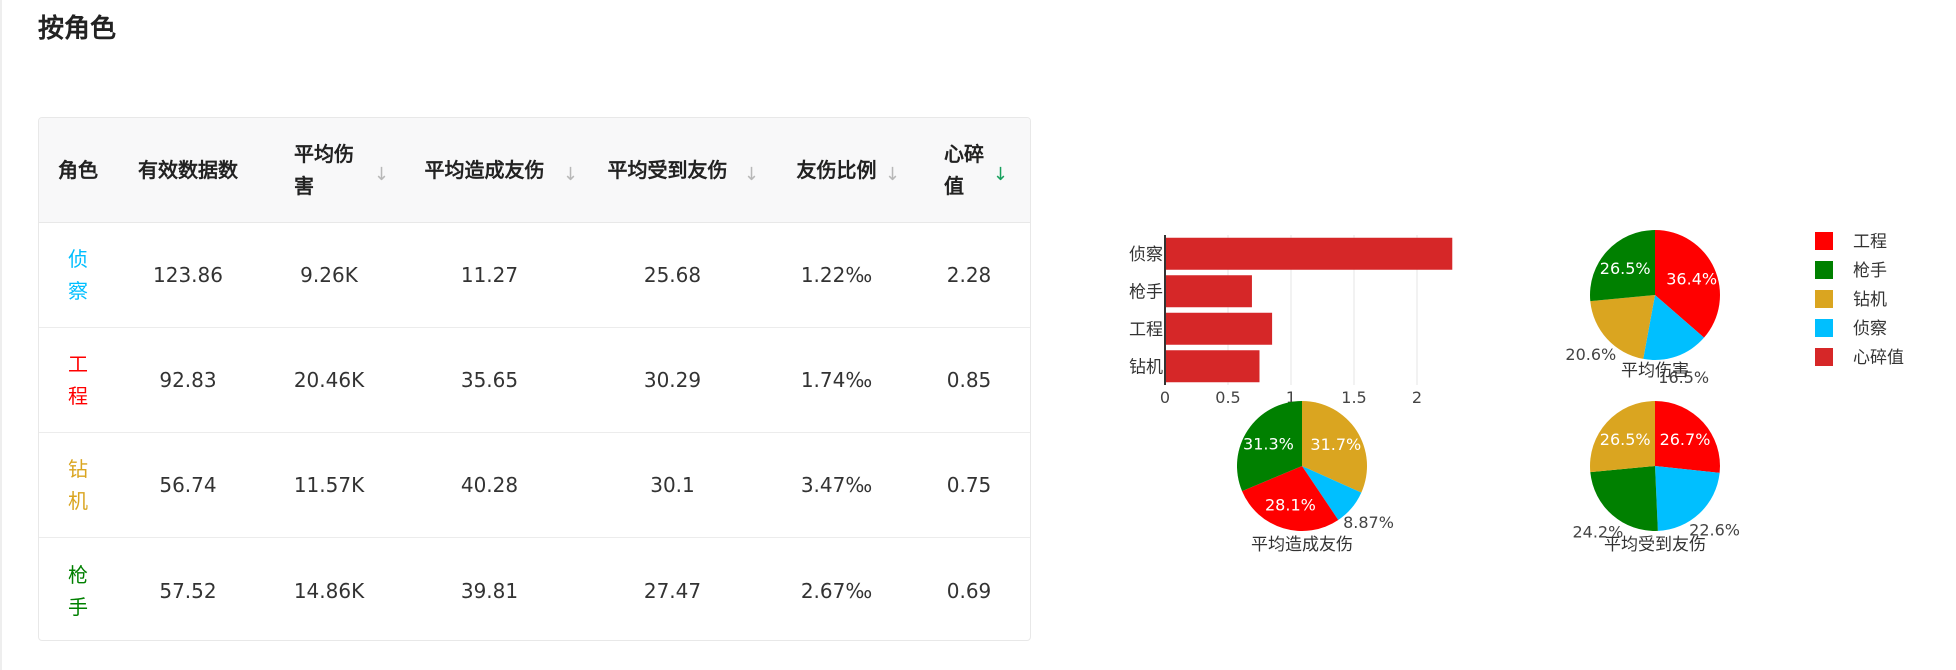 Image resolution: width=1956 pixels, height=670 pixels. Describe the element at coordinates (1165, 397) in the screenshot. I see `x-tick-label: 0` at that location.